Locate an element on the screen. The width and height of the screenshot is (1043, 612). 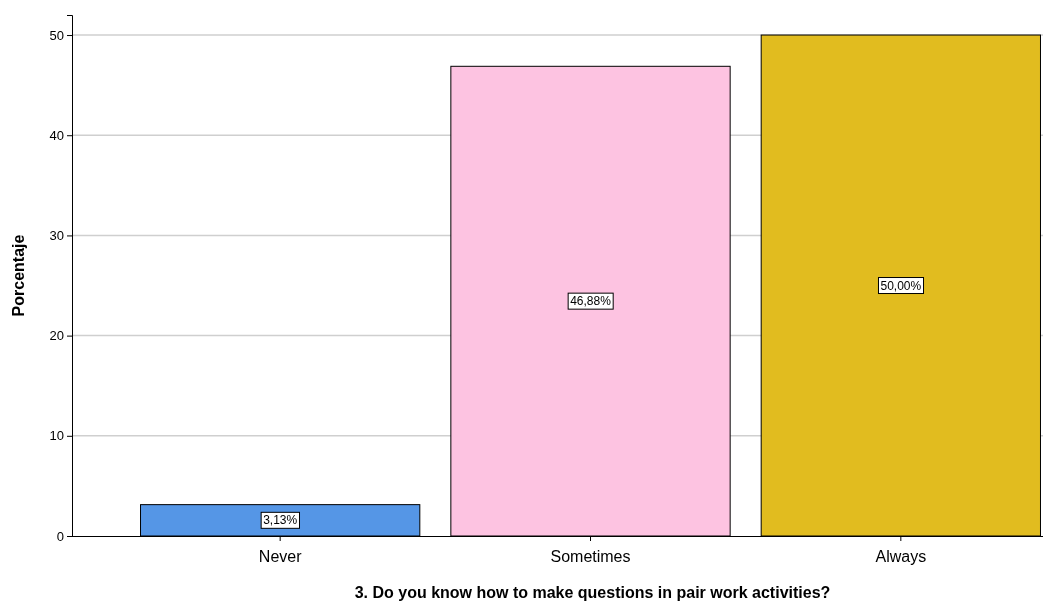
x-tick-label: Never is located at coordinates (280, 556).